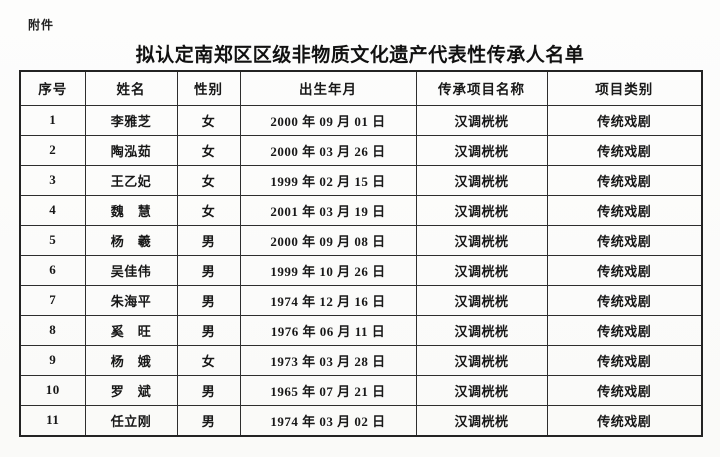 This screenshot has height=457, width=720. Describe the element at coordinates (328, 88) in the screenshot. I see `header-cell-birth: 出生年月` at that location.